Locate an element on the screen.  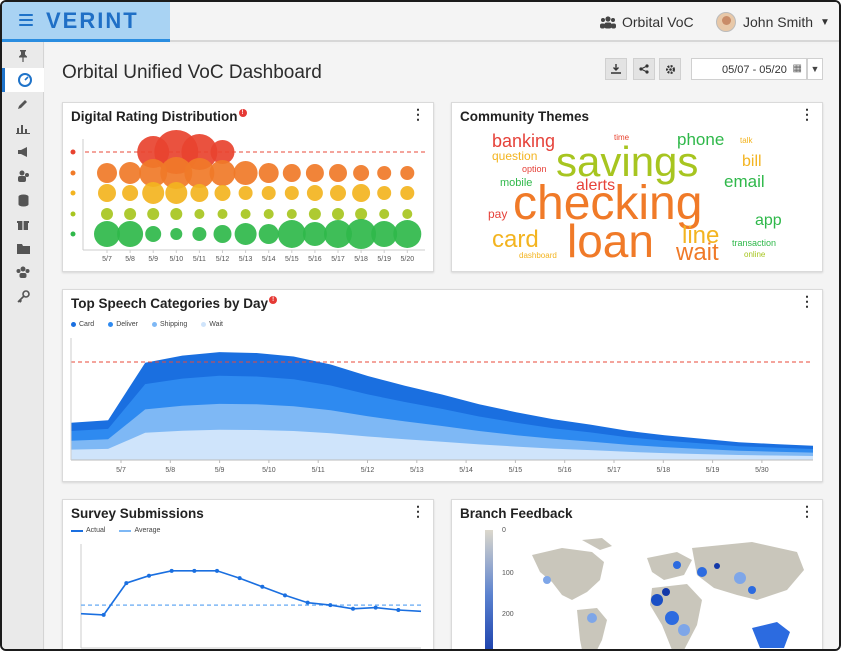
user-menu: John Smith ▼ is located at coordinates (773, 22).